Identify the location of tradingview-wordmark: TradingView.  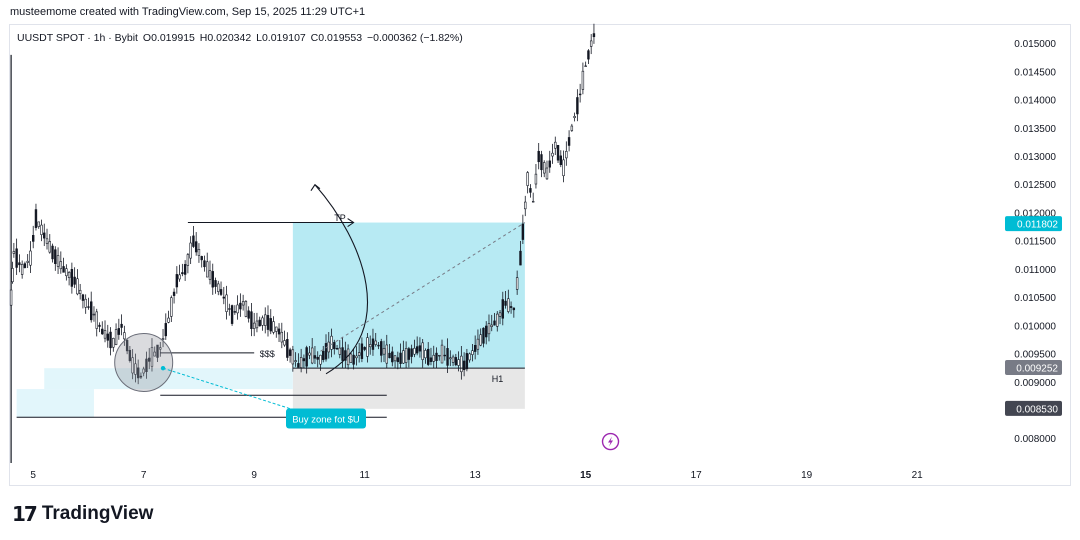
(97, 513).